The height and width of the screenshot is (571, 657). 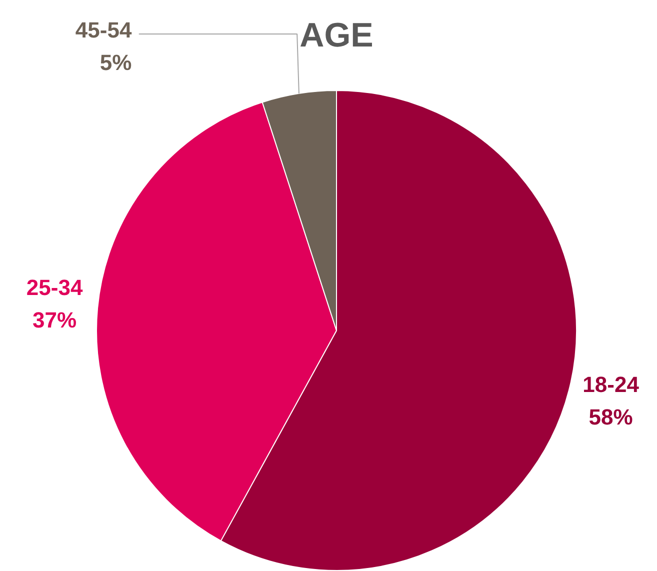 What do you see at coordinates (103, 29) in the screenshot?
I see `slice-label: 45-54` at bounding box center [103, 29].